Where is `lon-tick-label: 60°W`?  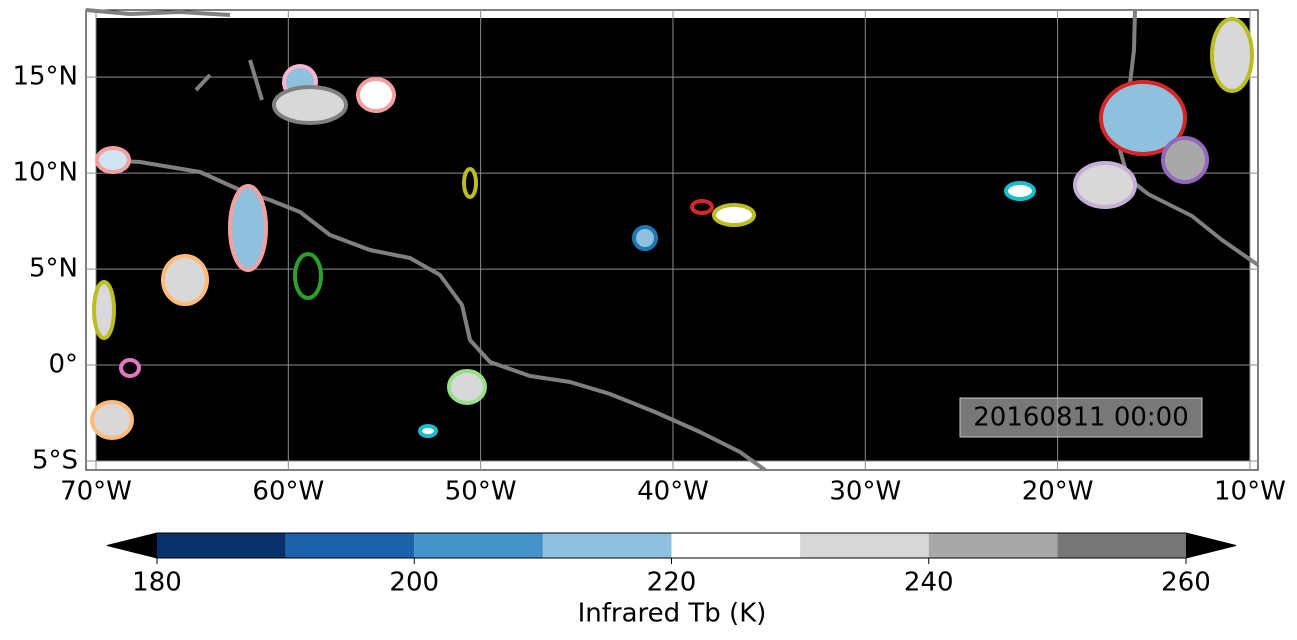
lon-tick-label: 60°W is located at coordinates (288, 492).